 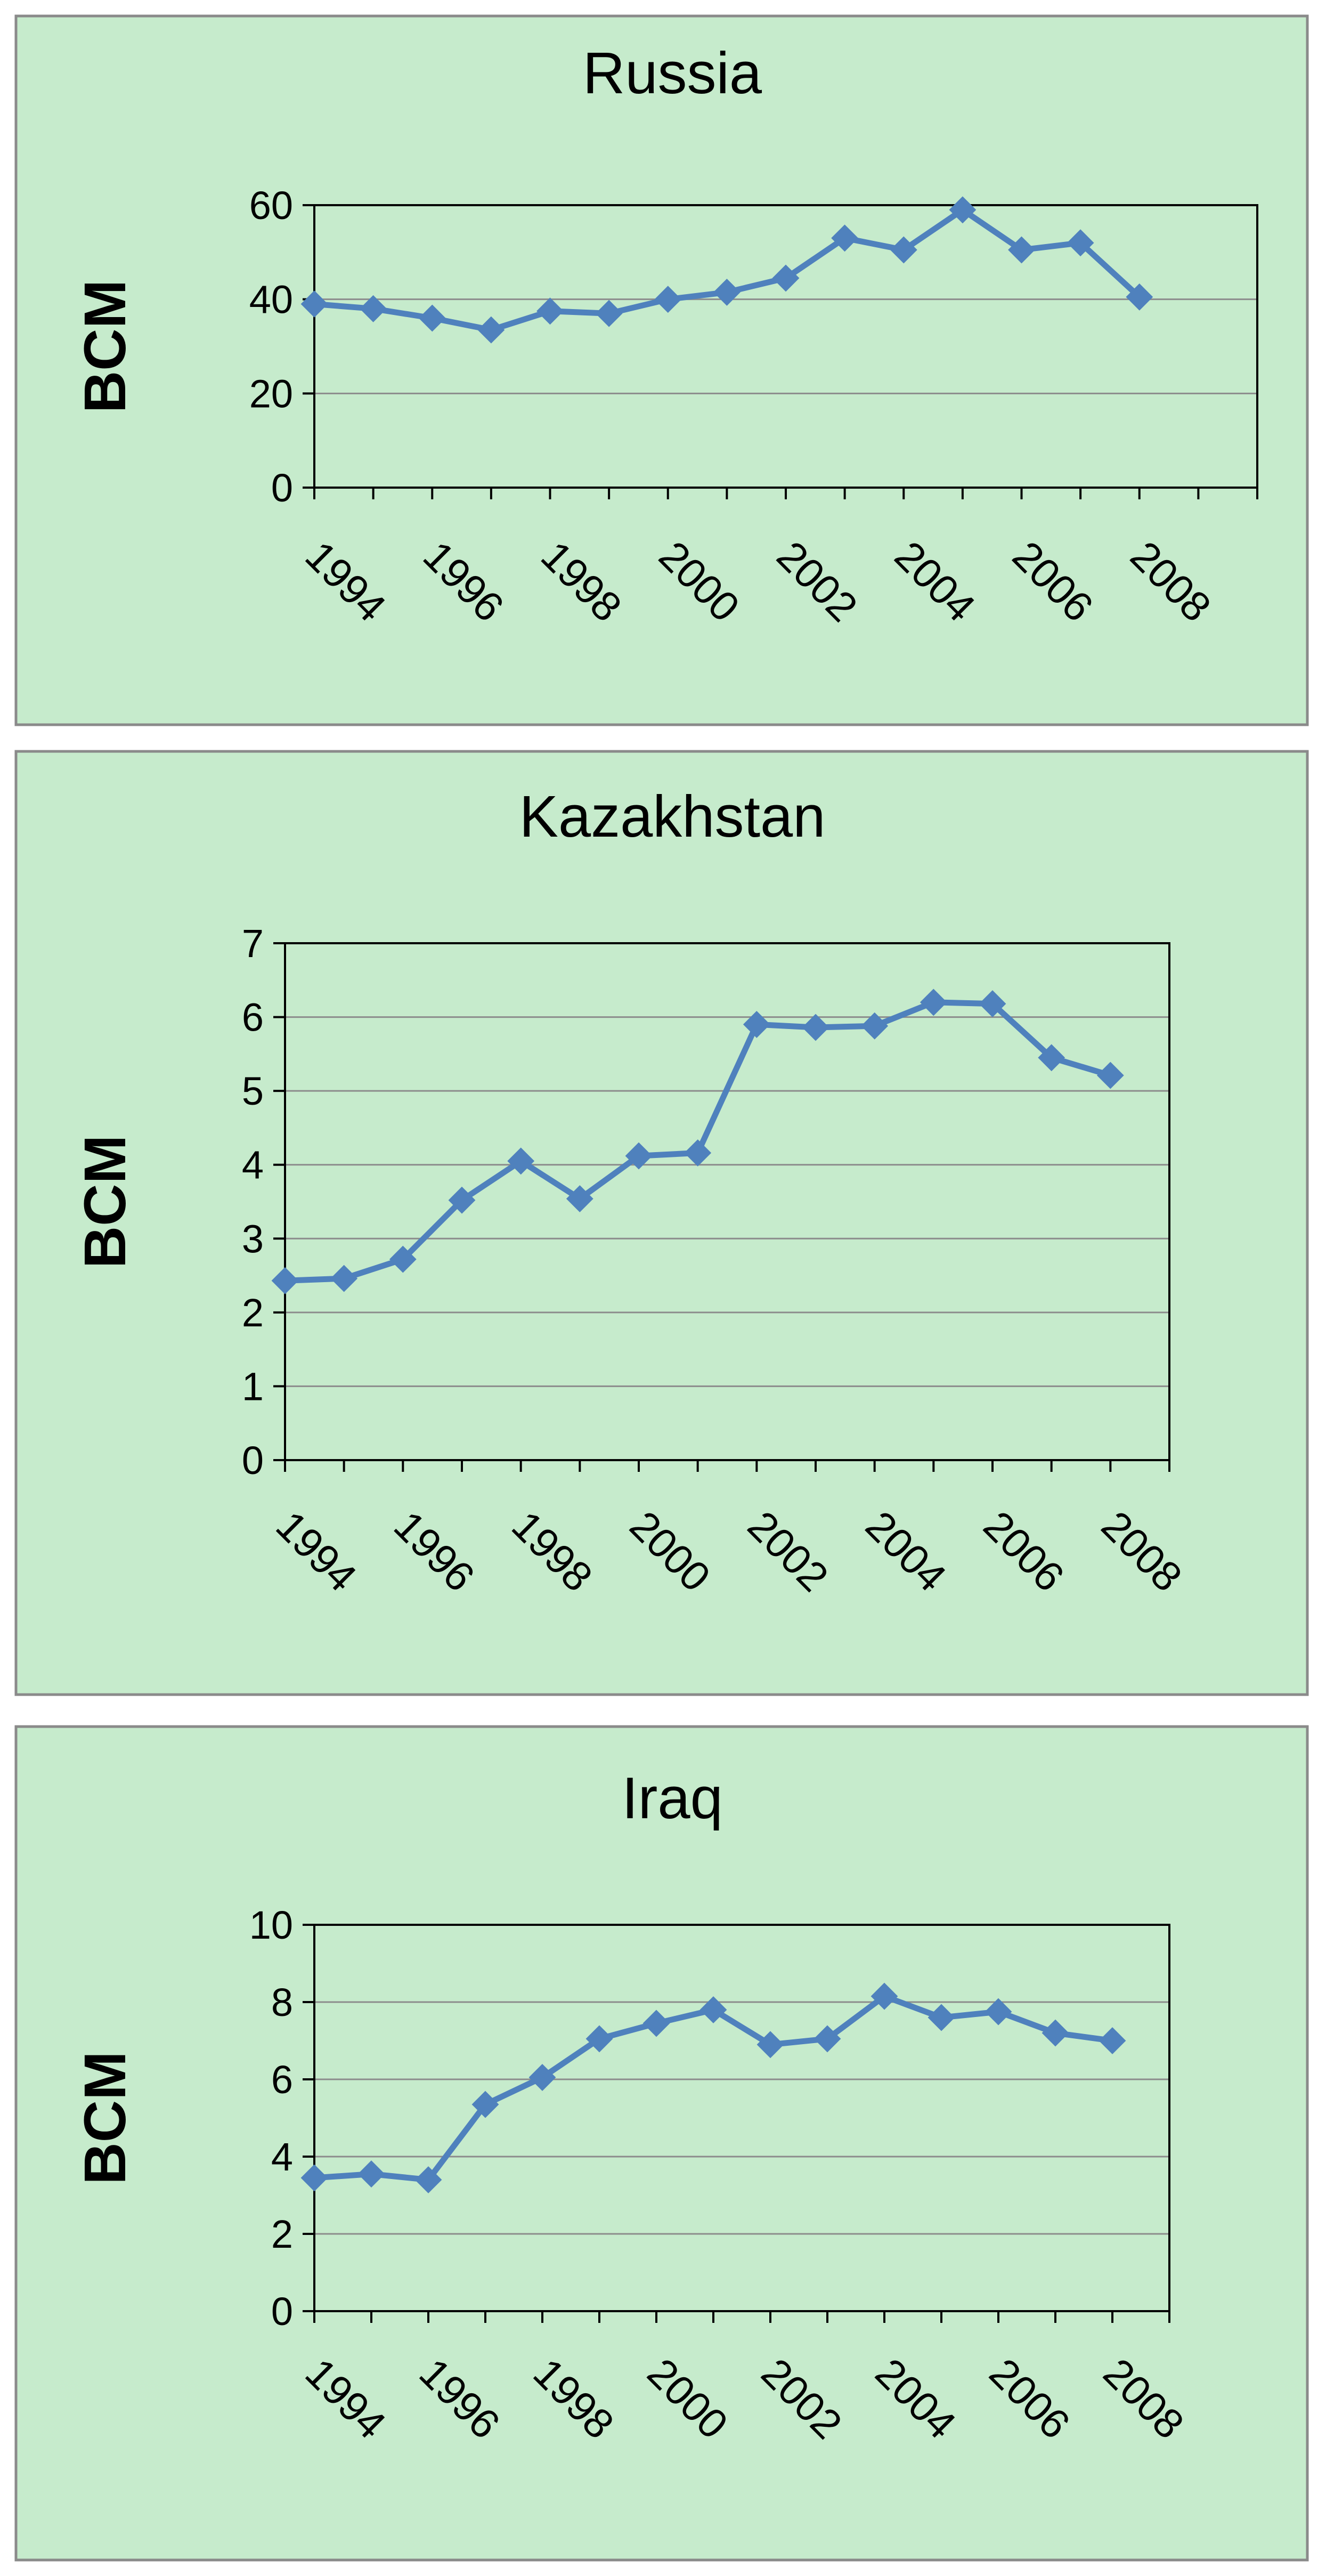 I want to click on chart-title: Russia, so click(x=673, y=73).